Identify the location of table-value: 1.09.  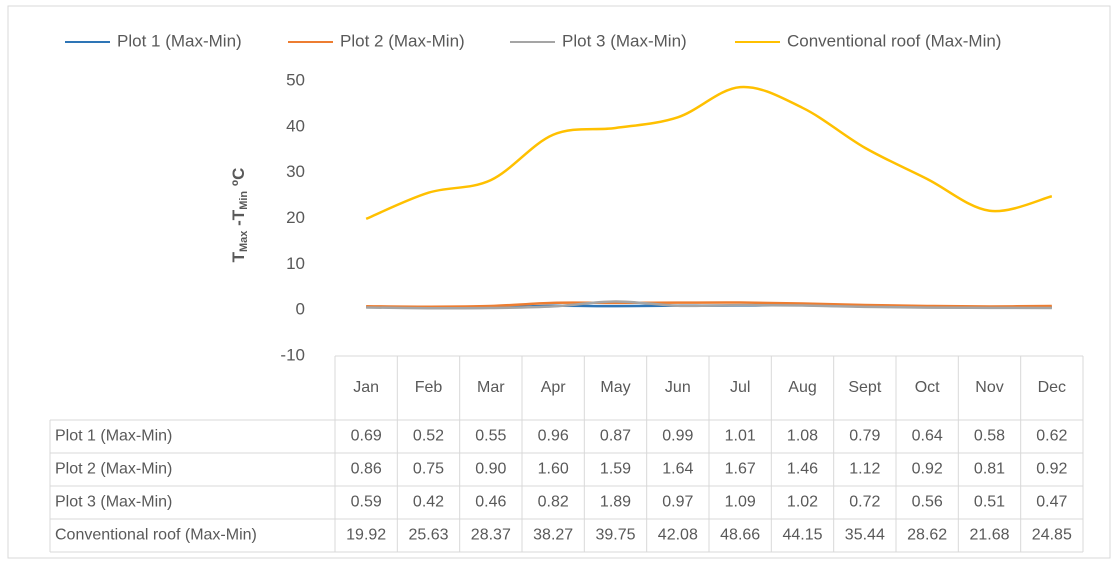
(740, 502).